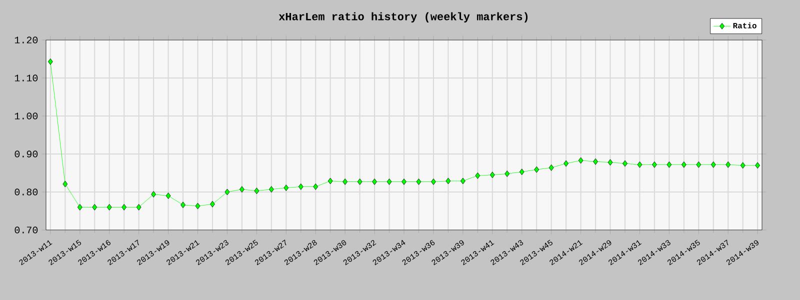 The height and width of the screenshot is (300, 800). I want to click on y-tick-label: 0.70, so click(26, 230).